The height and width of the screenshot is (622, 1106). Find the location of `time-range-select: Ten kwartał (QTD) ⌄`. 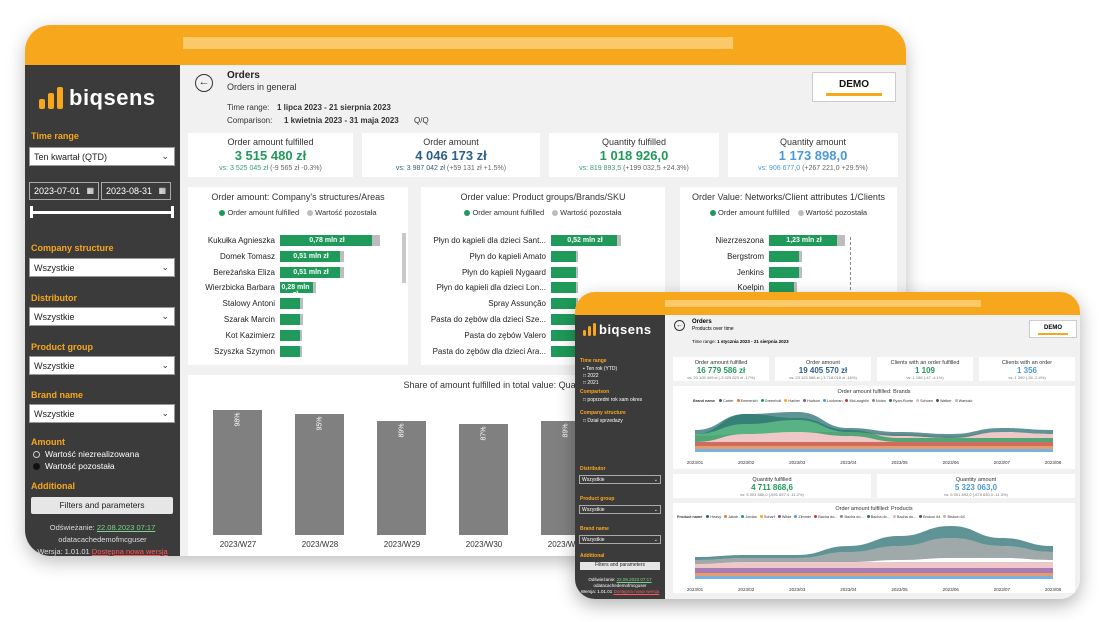

time-range-select: Ten kwartał (QTD) ⌄ is located at coordinates (102, 156).